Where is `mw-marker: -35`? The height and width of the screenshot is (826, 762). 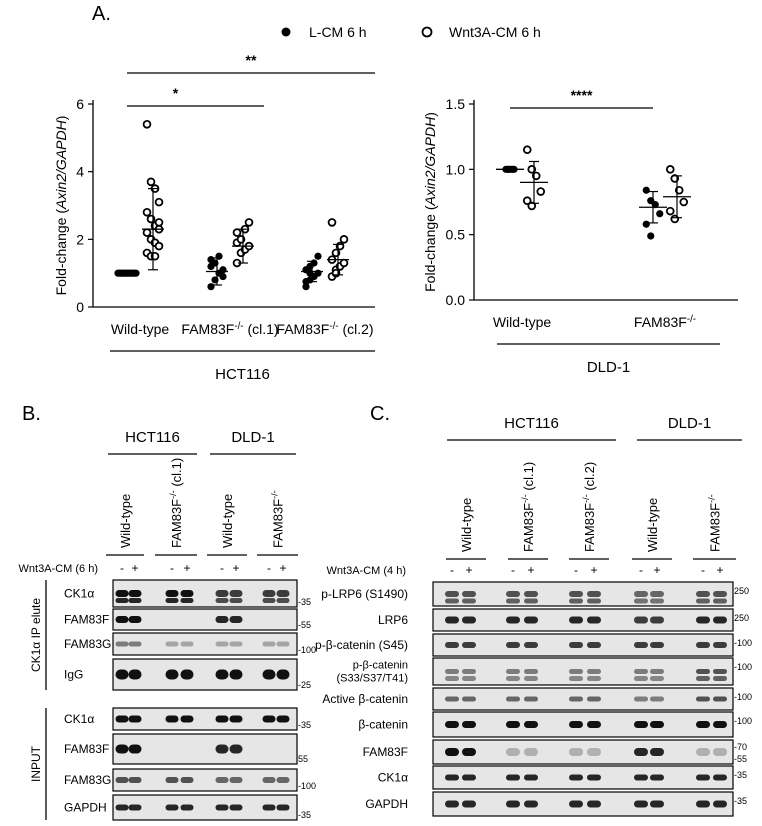 mw-marker: -35 is located at coordinates (304, 602).